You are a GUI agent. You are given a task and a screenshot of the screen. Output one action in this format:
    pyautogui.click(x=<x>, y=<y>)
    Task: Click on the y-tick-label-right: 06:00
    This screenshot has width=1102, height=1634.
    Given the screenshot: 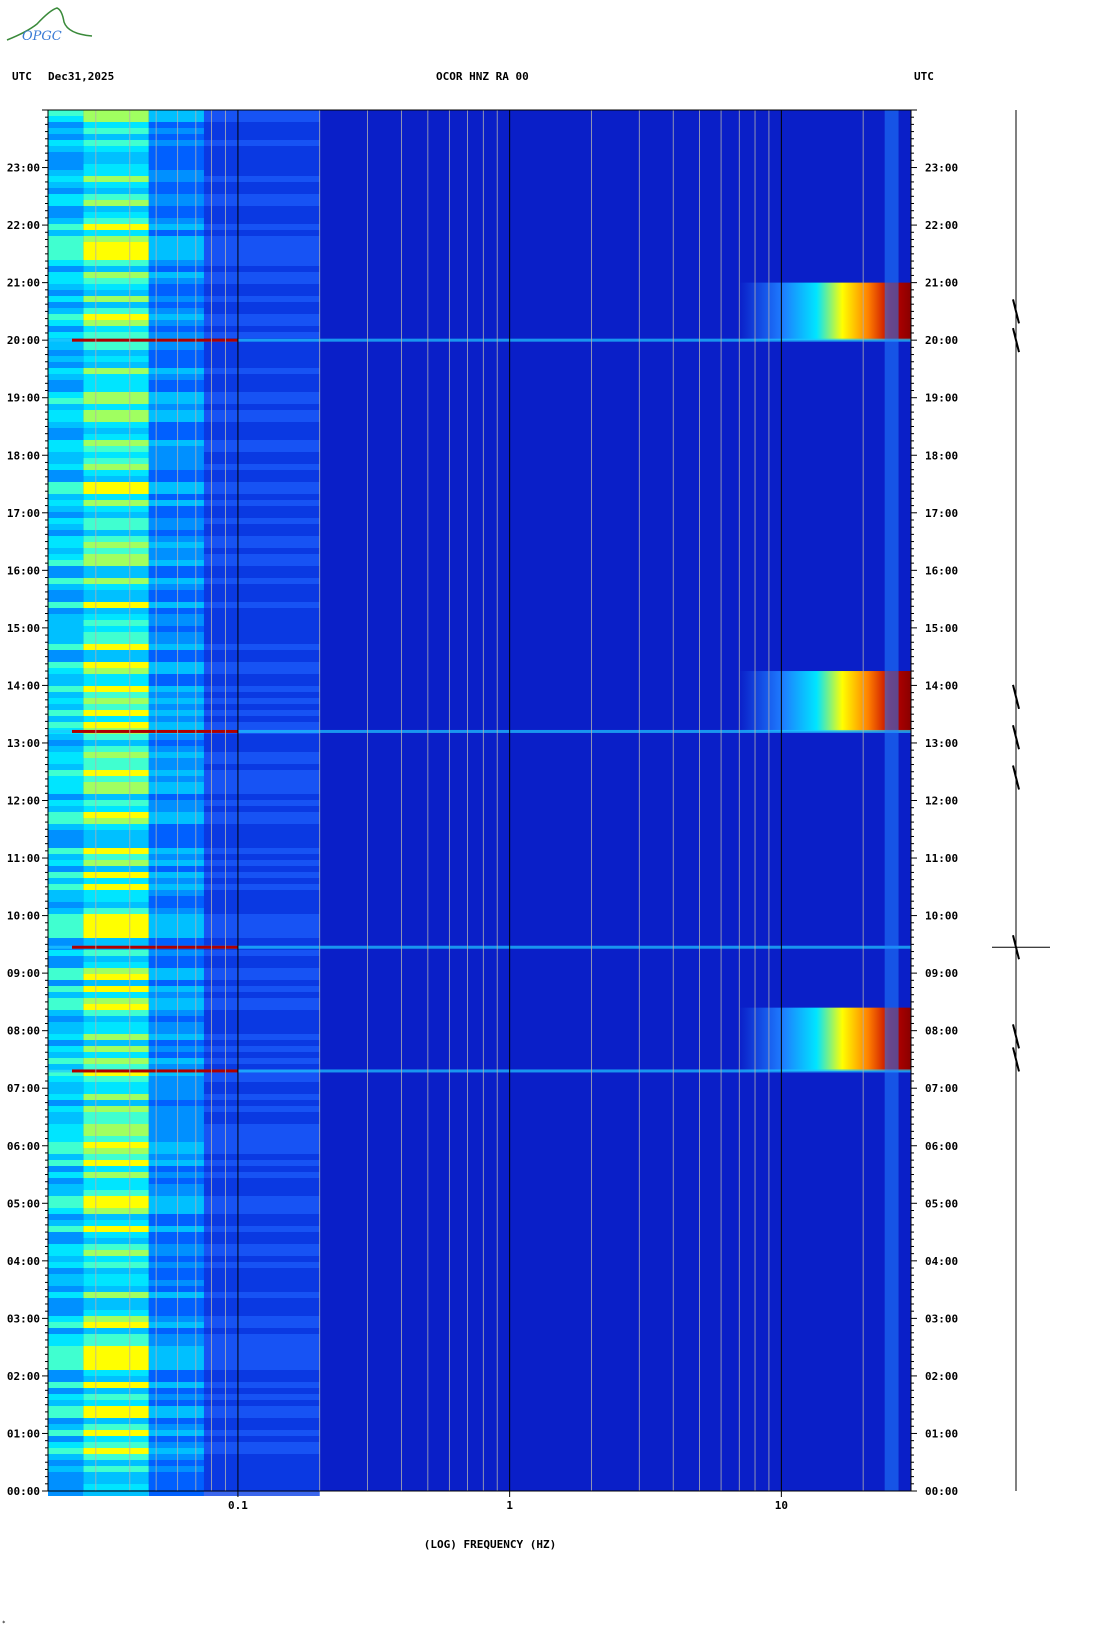 What is the action you would take?
    pyautogui.click(x=941, y=1146)
    